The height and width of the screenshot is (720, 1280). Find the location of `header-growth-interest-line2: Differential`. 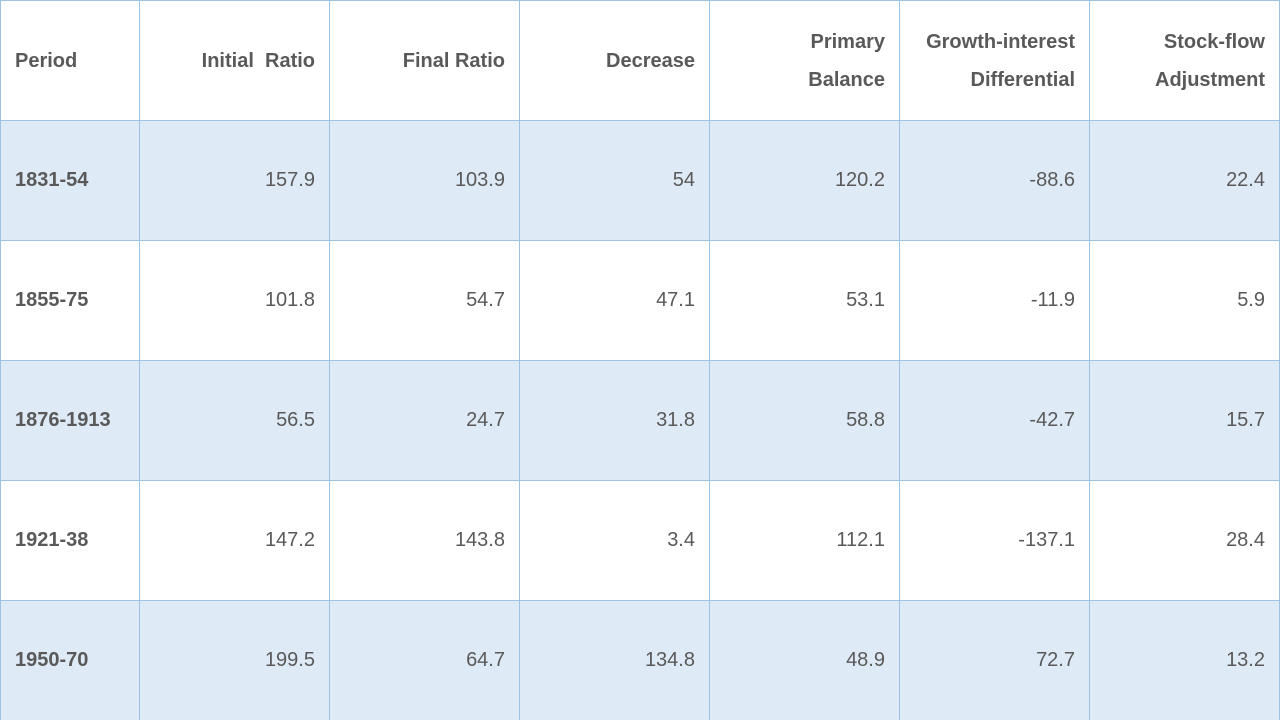

header-growth-interest-line2: Differential is located at coordinates (1022, 79).